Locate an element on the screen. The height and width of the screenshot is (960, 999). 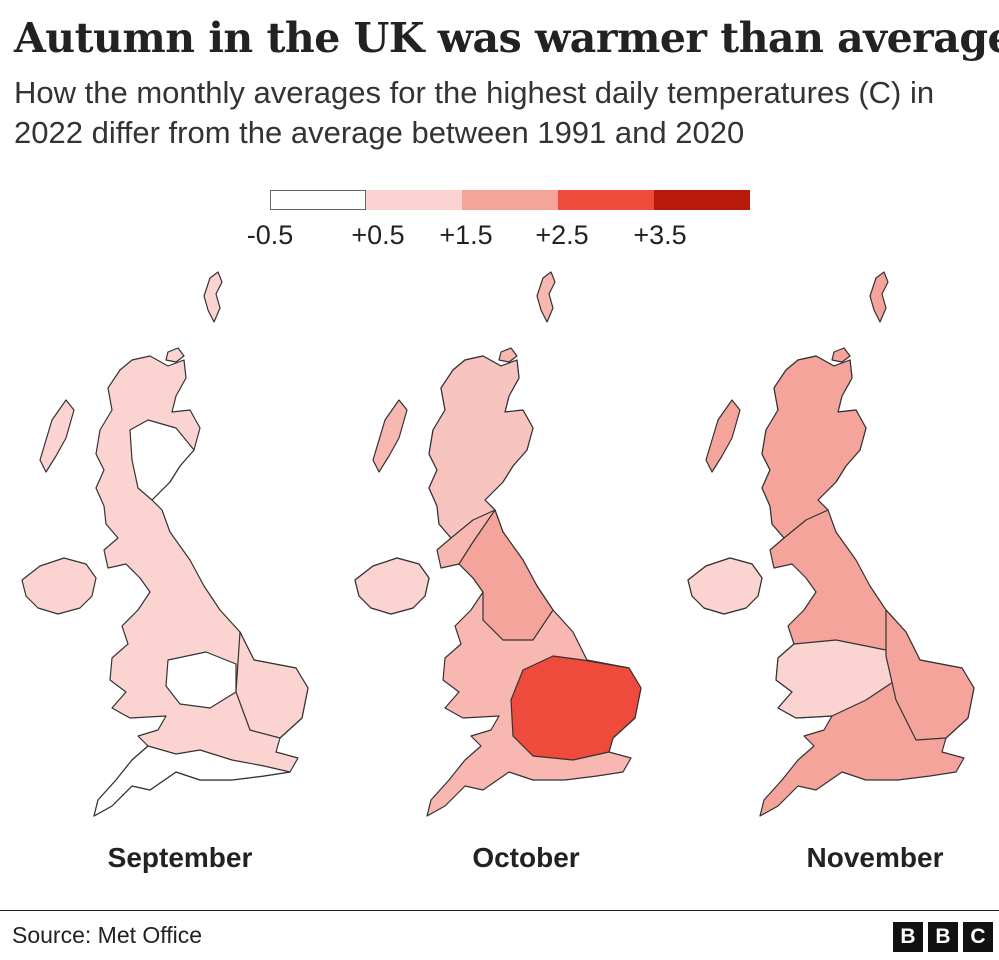
bbc-logo: B B C is located at coordinates (943, 937).